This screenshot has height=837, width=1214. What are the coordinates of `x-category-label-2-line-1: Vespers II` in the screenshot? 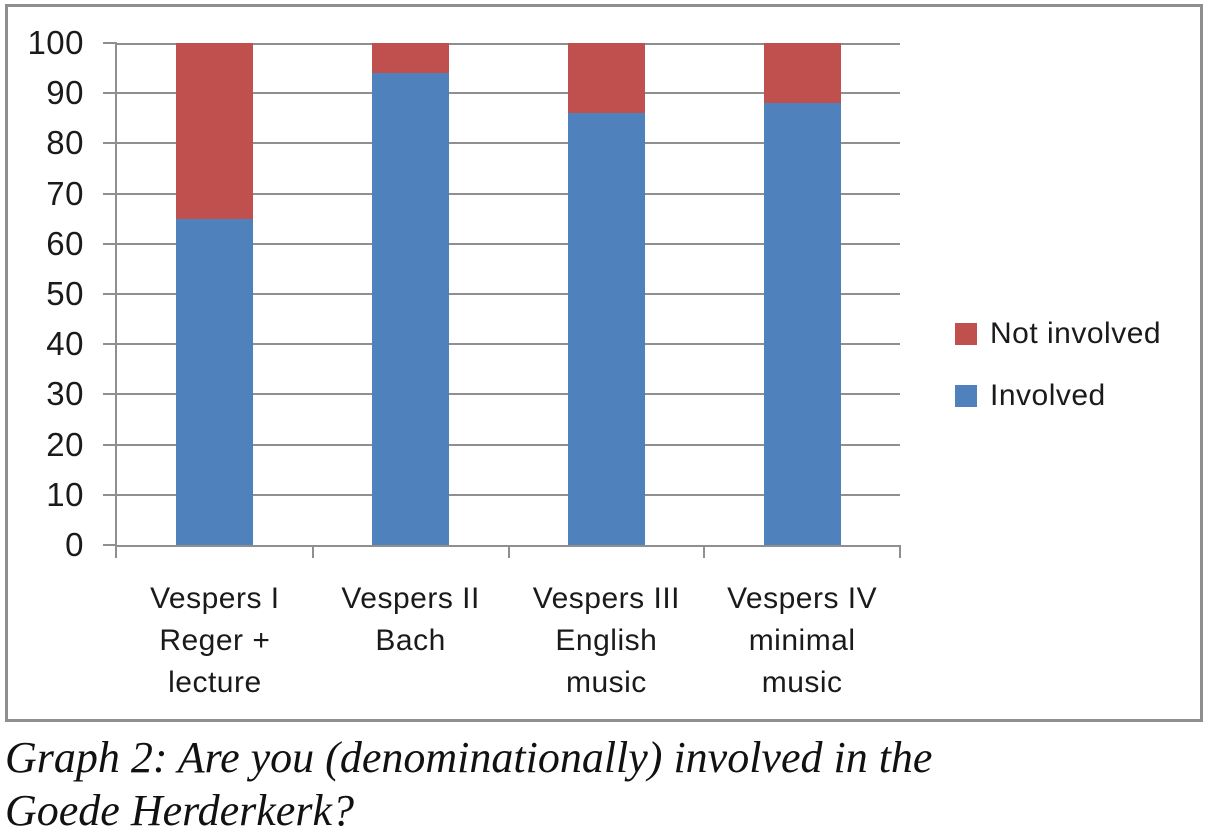 It's located at (410, 598).